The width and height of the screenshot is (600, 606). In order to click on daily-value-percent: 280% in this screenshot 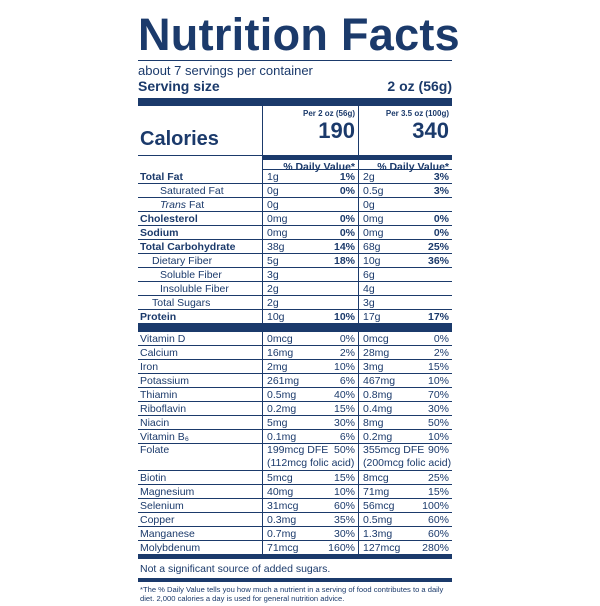, I will do `click(435, 548)`.